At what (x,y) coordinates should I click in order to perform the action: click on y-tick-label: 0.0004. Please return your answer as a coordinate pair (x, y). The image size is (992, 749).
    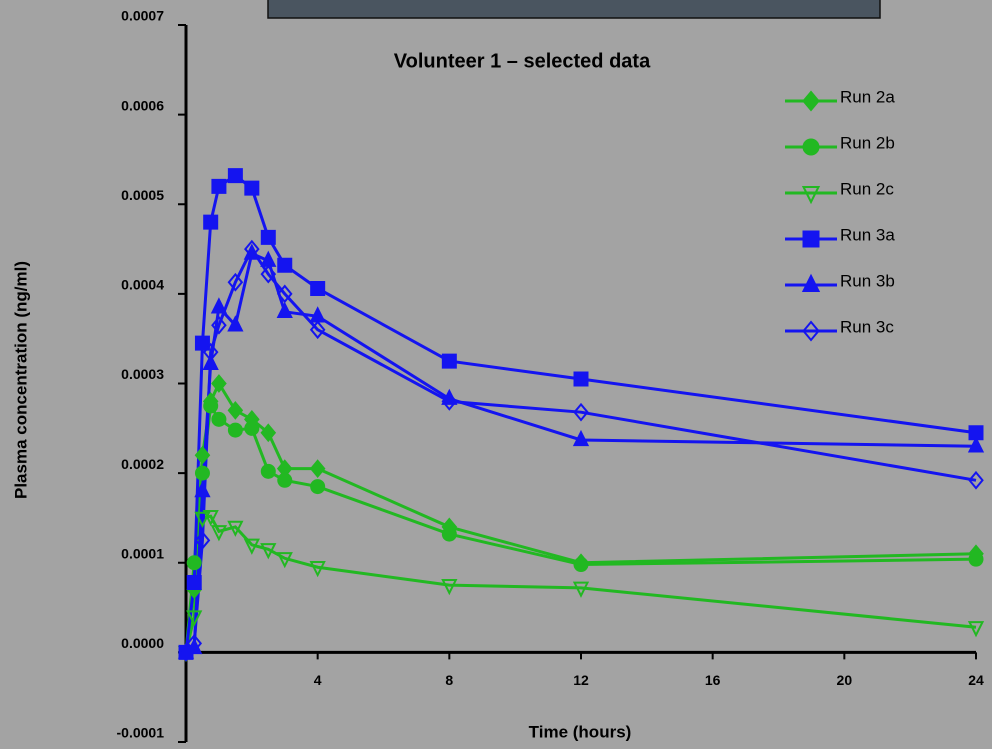
    Looking at the image, I should click on (142, 285).